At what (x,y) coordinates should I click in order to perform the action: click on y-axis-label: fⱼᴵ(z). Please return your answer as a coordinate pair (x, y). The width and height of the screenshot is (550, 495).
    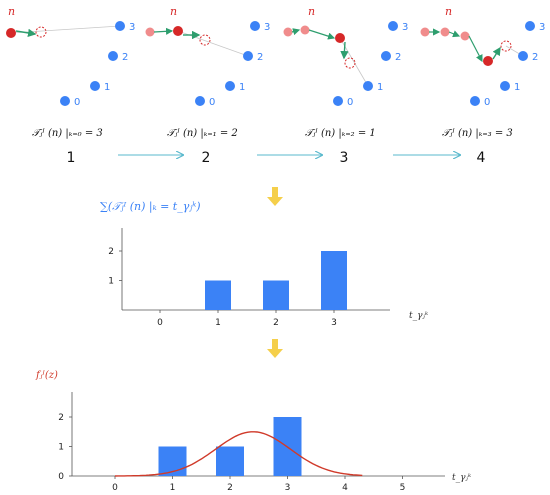
    Looking at the image, I should click on (46, 375).